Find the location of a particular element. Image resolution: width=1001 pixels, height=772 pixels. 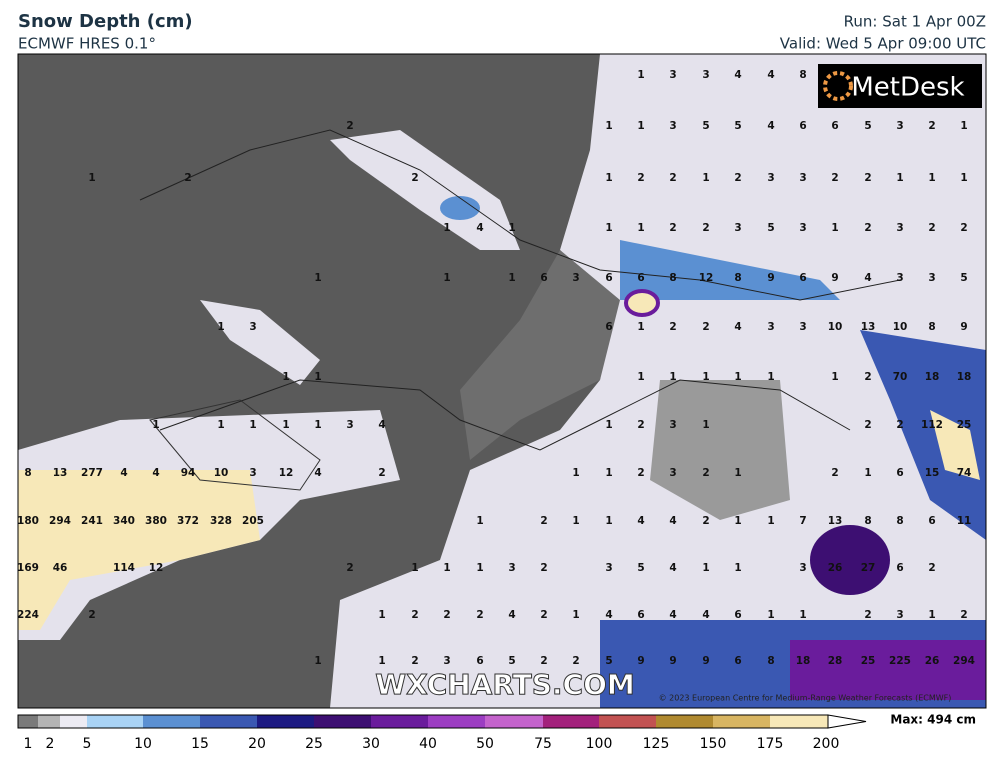

map-value: 114 is located at coordinates (124, 568).